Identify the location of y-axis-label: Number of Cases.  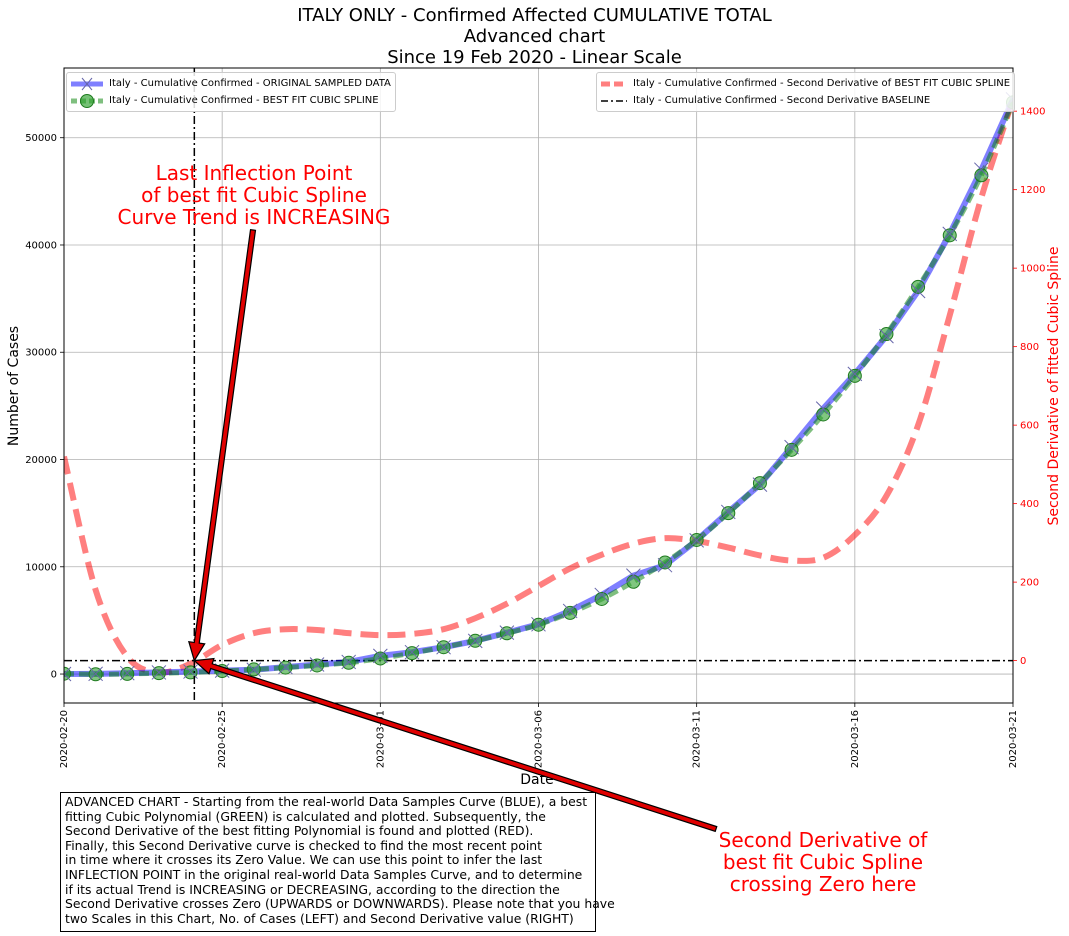
(14, 386).